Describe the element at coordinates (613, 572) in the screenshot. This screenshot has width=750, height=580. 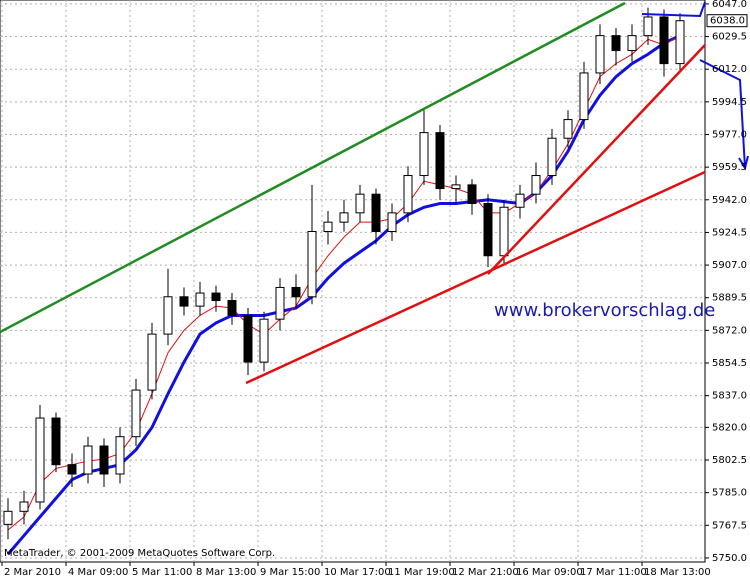
I see `x-tick-label: 17 Mar 11:00` at that location.